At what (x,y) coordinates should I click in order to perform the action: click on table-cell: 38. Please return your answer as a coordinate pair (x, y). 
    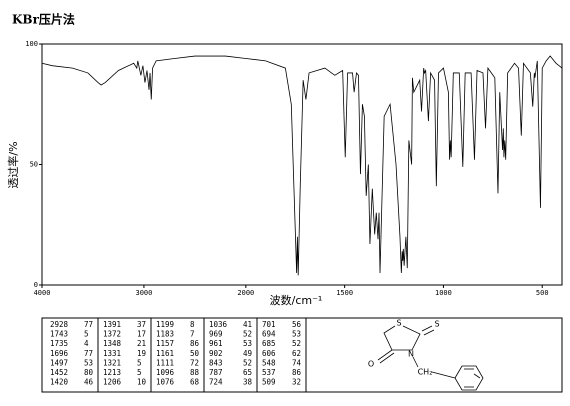
    Looking at the image, I should click on (248, 382).